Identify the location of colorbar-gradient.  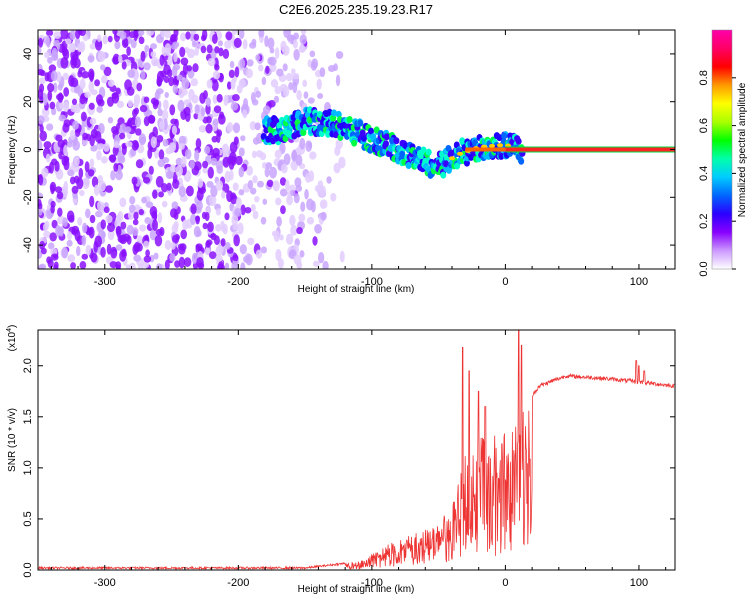
(722, 149).